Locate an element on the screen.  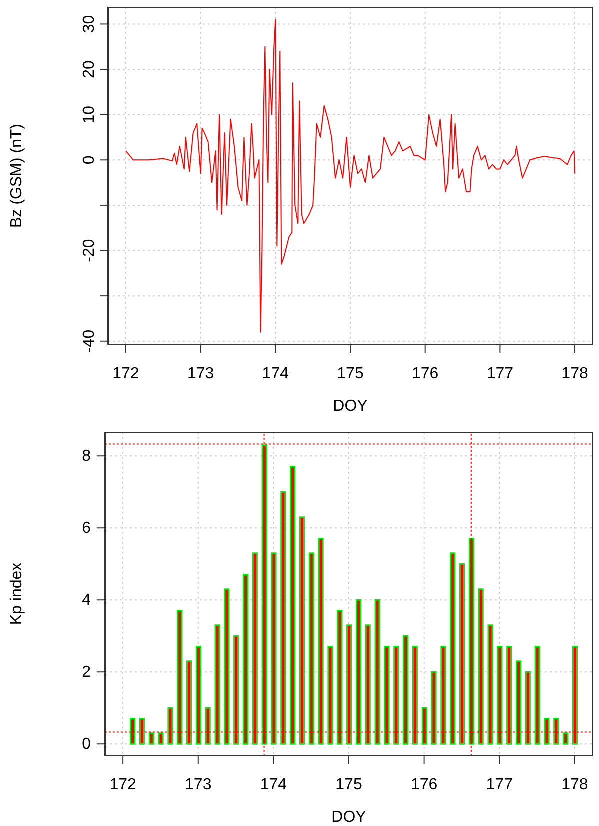
y-tick-label: 4 is located at coordinates (87, 601).